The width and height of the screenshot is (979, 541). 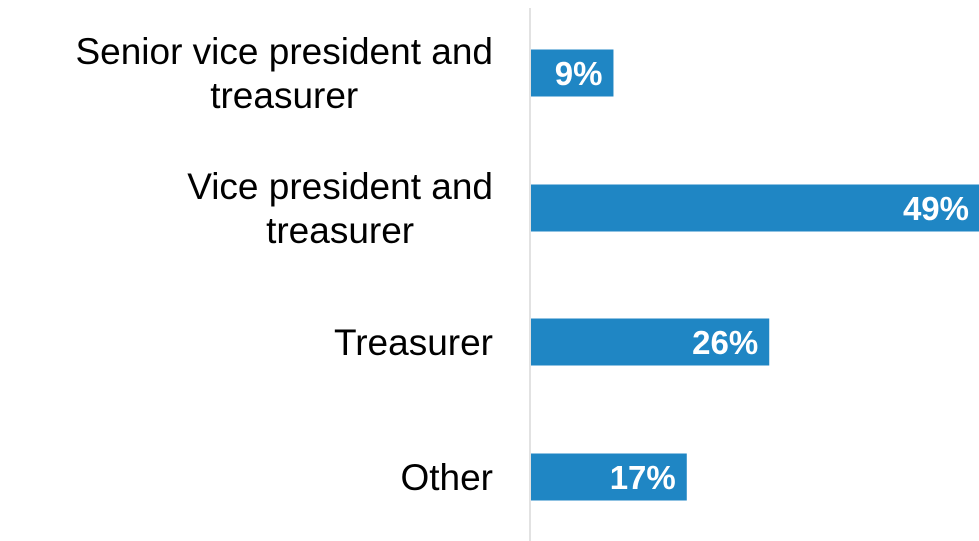 What do you see at coordinates (936, 208) in the screenshot?
I see `data-label-1: 49%` at bounding box center [936, 208].